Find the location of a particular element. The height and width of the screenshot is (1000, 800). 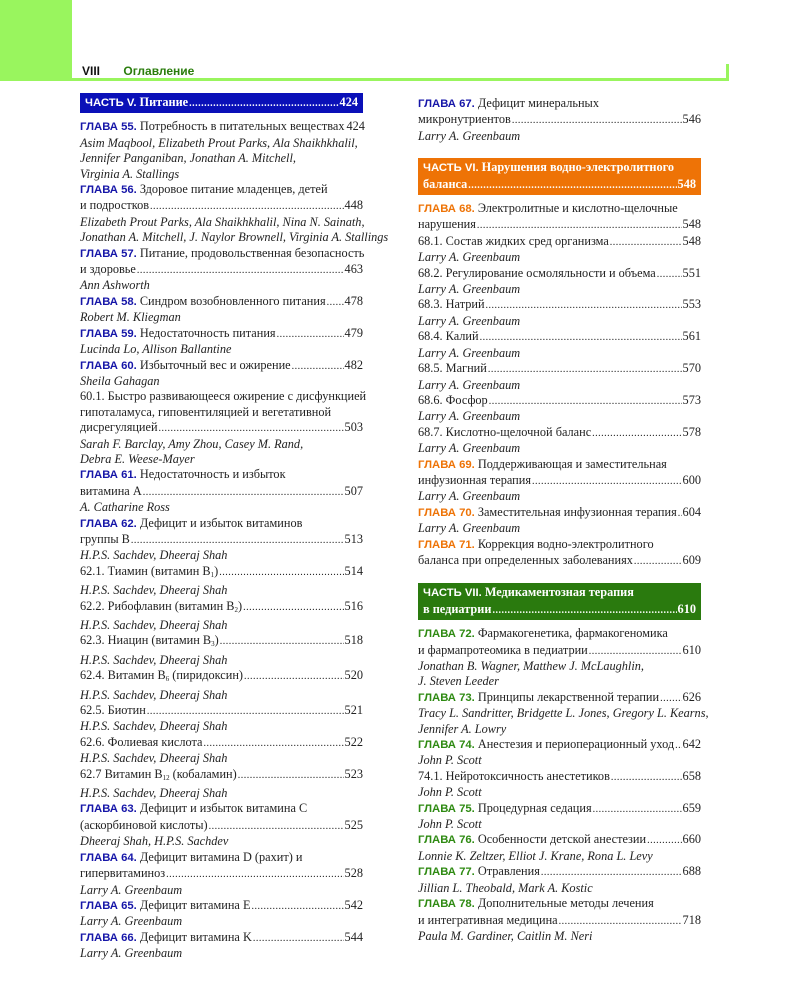

chapter-entry: ГЛАВА 71. Коррекция водно-электролитного is located at coordinates (559, 545).